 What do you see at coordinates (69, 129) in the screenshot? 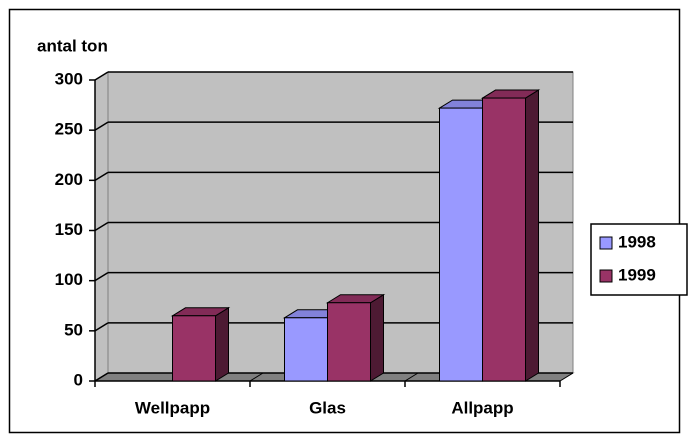
I see `y-tick-label: 250` at bounding box center [69, 129].